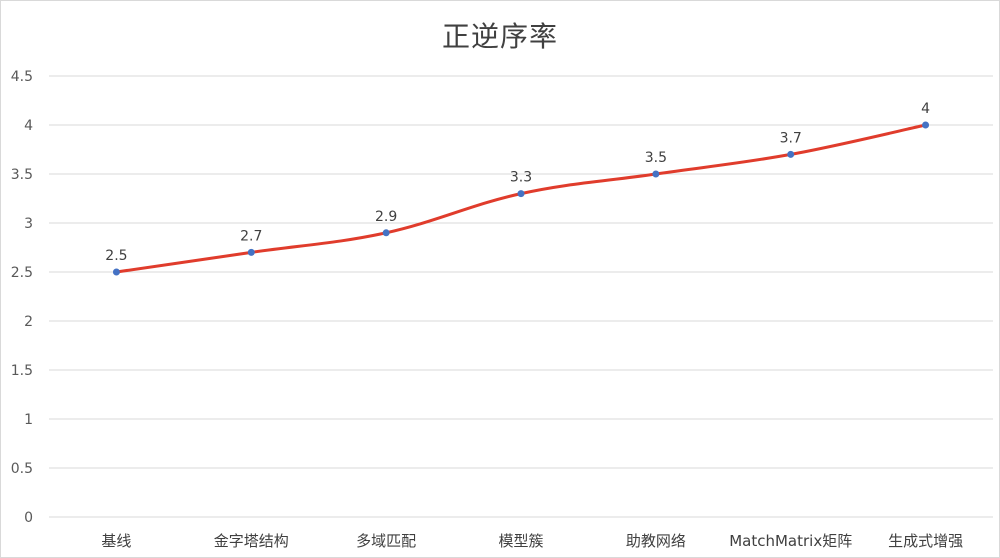 The width and height of the screenshot is (1000, 558). What do you see at coordinates (22, 77) in the screenshot?
I see `y-tick-label: 4.5` at bounding box center [22, 77].